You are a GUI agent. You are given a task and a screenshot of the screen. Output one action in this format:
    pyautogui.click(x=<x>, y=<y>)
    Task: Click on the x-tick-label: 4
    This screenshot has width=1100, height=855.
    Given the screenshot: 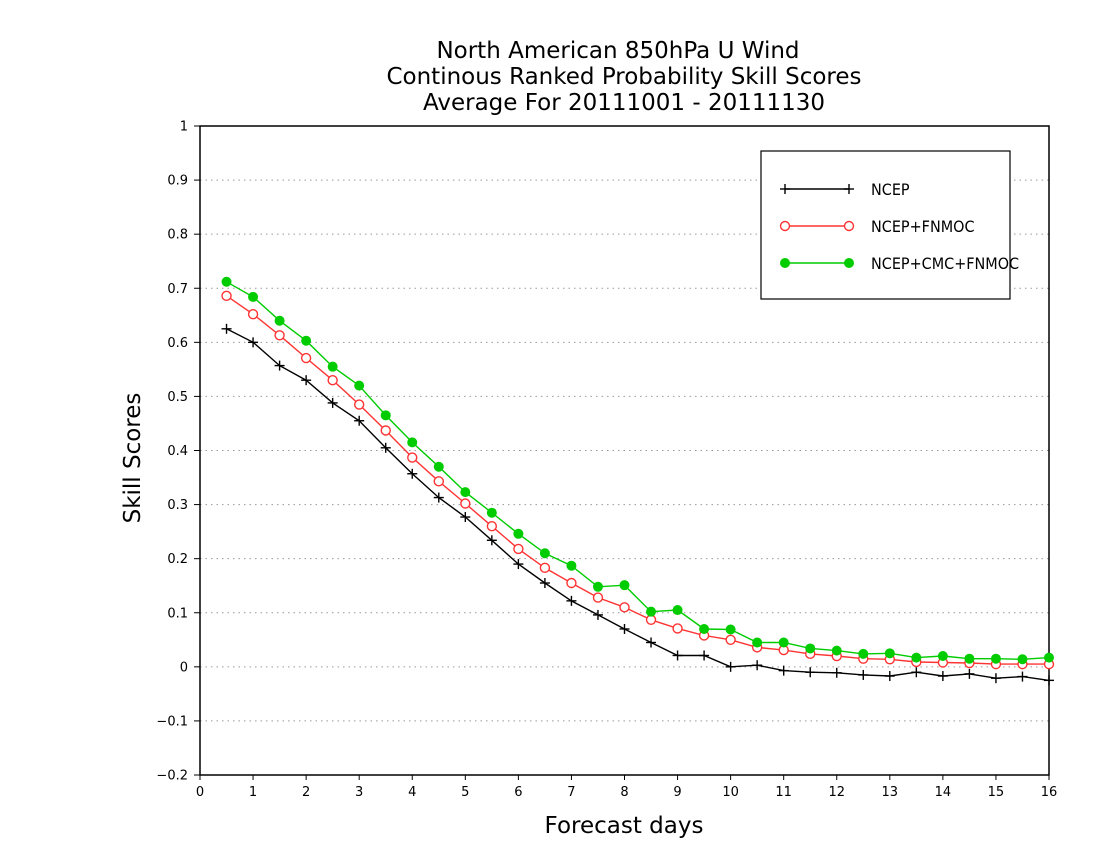 What is the action you would take?
    pyautogui.click(x=412, y=792)
    